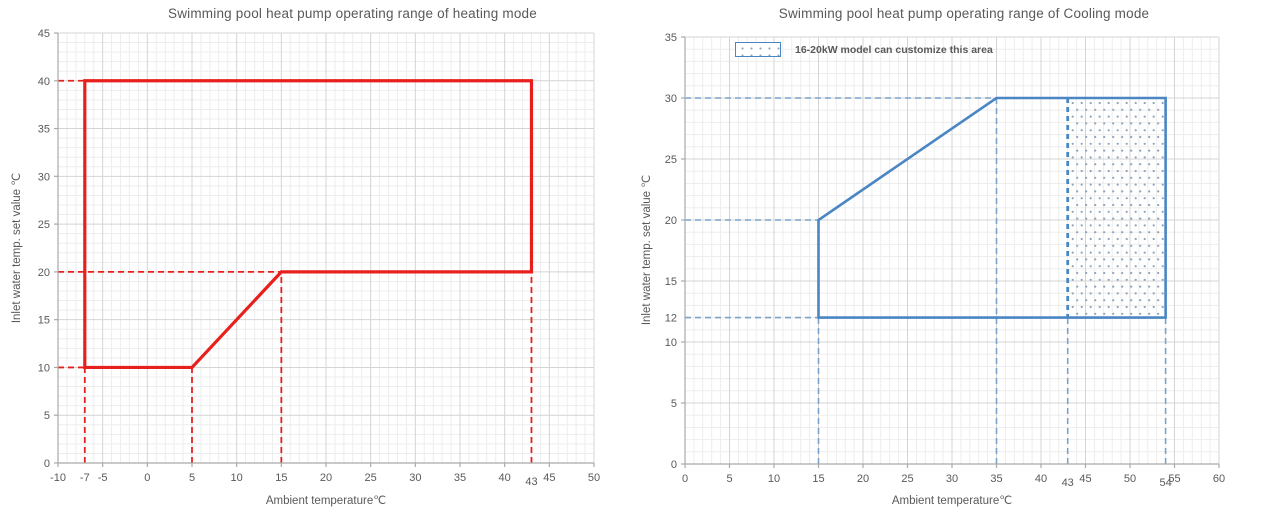 The image size is (1263, 532). I want to click on cooling-legend-label: 16-20kW model can customize this area, so click(894, 49).